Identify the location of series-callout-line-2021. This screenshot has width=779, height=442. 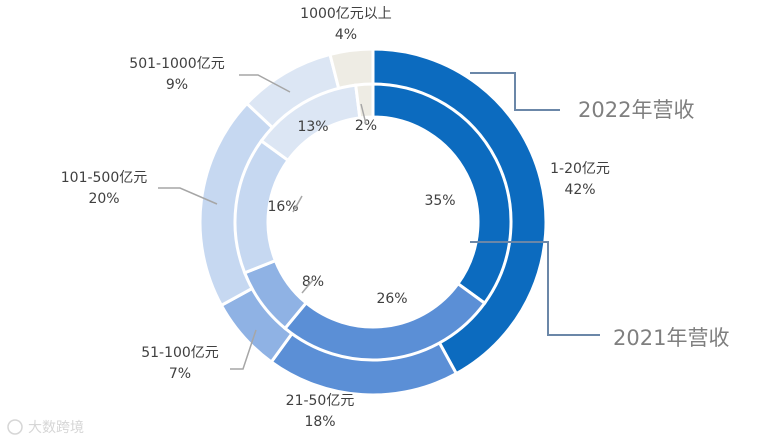
(535, 288).